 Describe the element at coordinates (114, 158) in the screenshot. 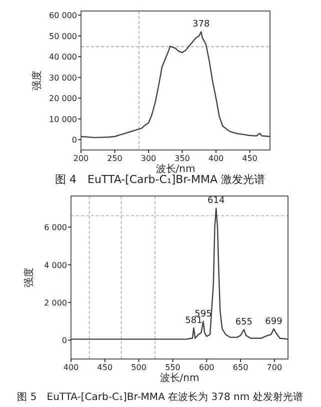

I see `x-tick-label: 250` at that location.